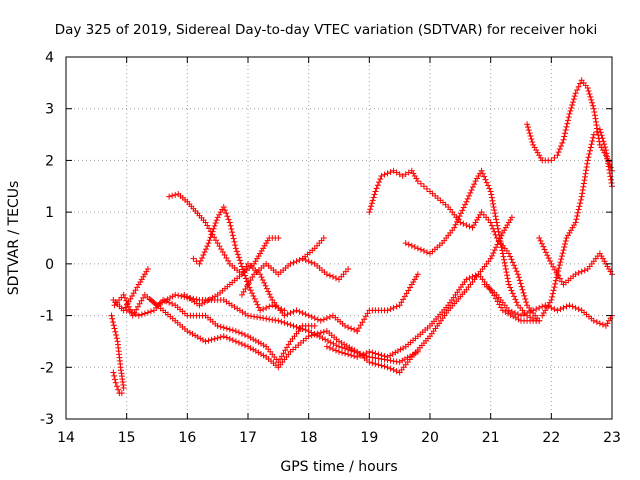 This screenshot has height=480, width=640. I want to click on x-tick-label: 17, so click(248, 438).